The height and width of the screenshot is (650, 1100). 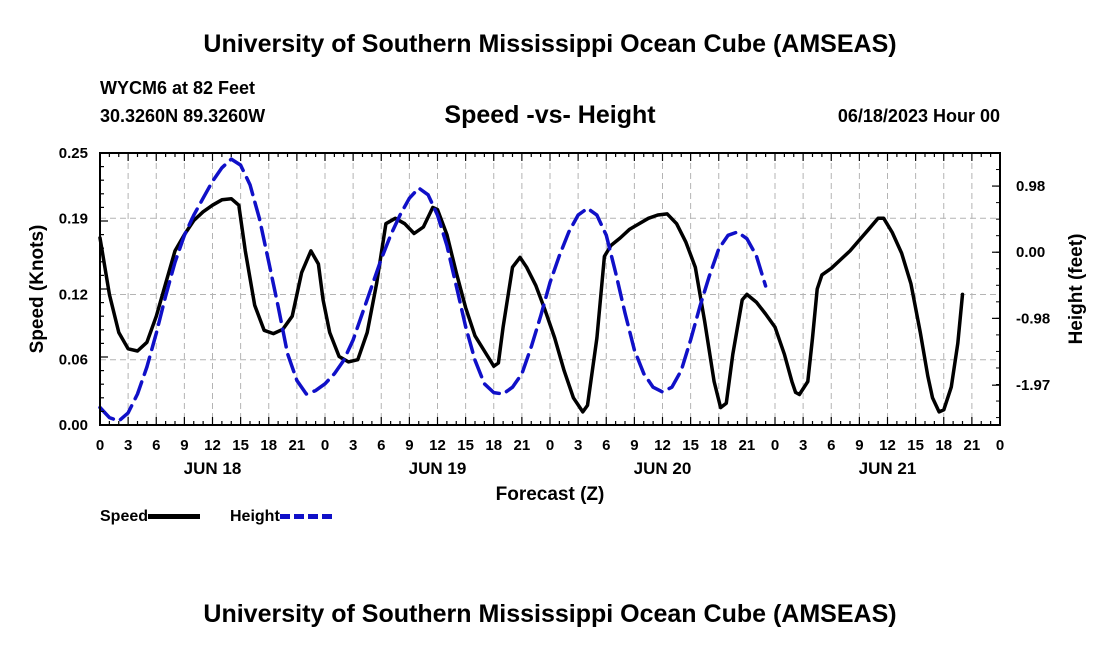 What do you see at coordinates (305, 517) in the screenshot?
I see `legend-height-swatch` at bounding box center [305, 517].